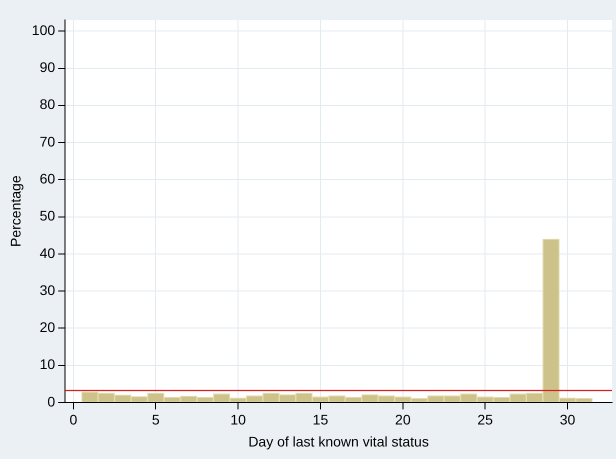 This screenshot has width=616, height=459. Describe the element at coordinates (48, 327) in the screenshot. I see `y-tick-label: 20` at that location.